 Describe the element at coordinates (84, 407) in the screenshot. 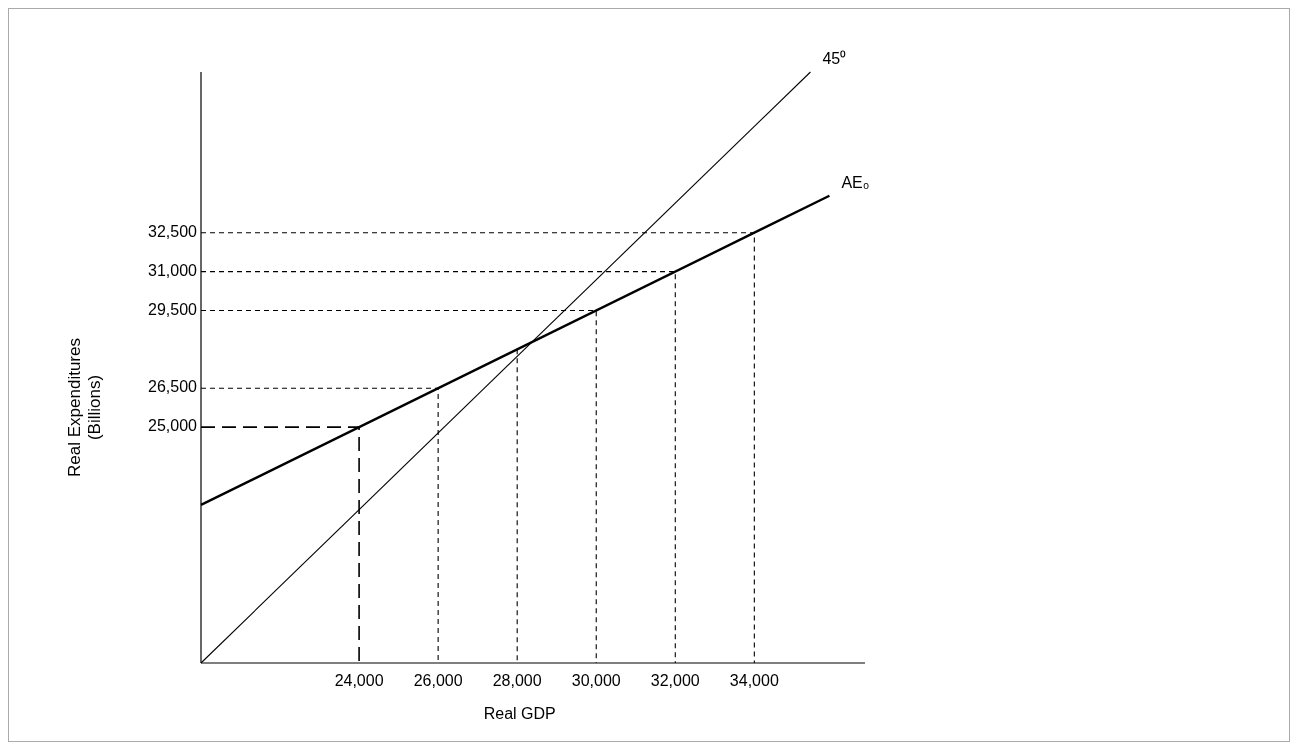

I see `y-axis-title: Real Expenditures (Billions)` at that location.